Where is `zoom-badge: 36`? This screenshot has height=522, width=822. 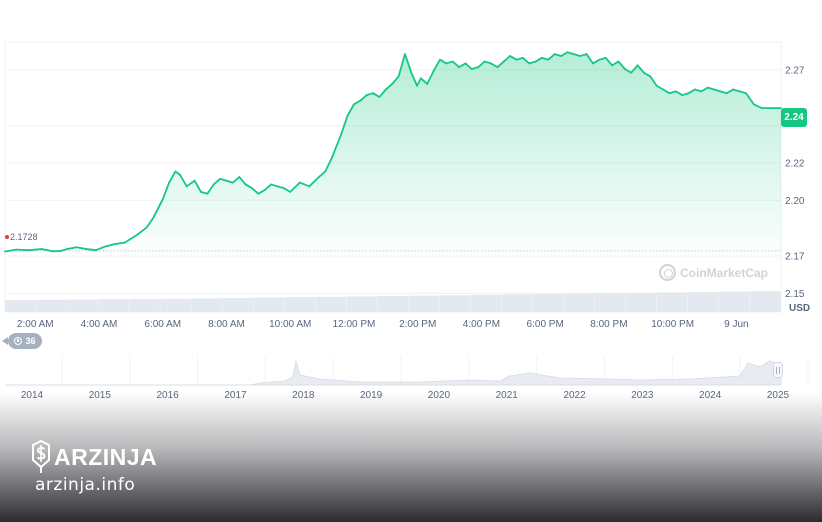 zoom-badge: 36 is located at coordinates (22, 341).